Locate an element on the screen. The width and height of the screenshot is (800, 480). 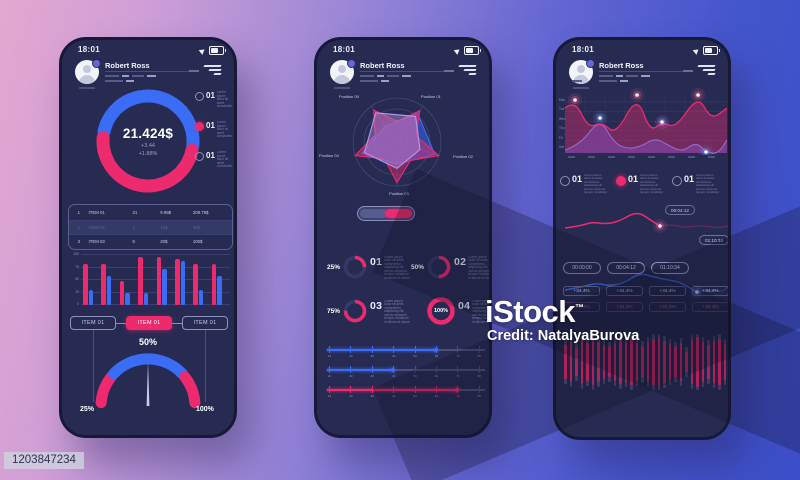
time-tooltip-blue: 01:10:34 is located at coordinates (713, 240).